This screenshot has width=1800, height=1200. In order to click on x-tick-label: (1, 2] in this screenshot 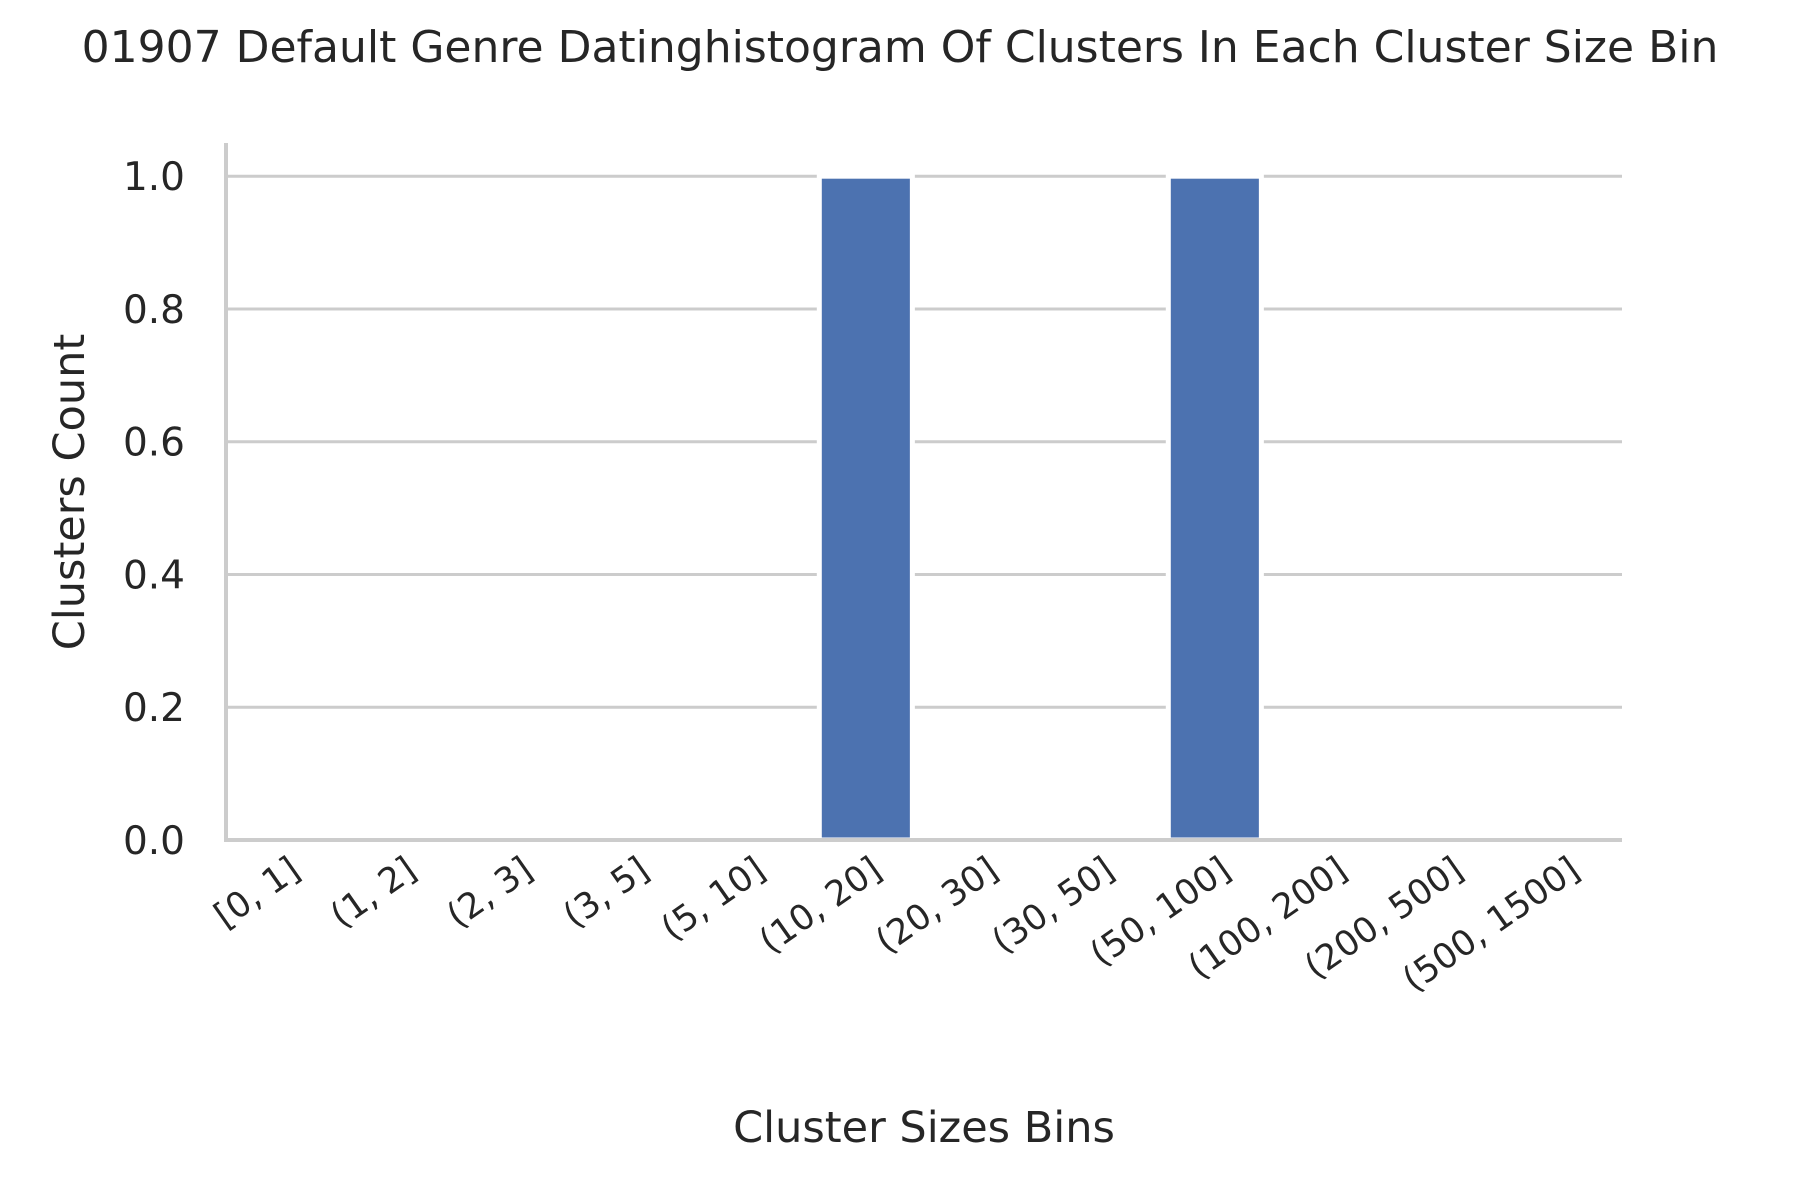, I will do `click(374, 893)`.